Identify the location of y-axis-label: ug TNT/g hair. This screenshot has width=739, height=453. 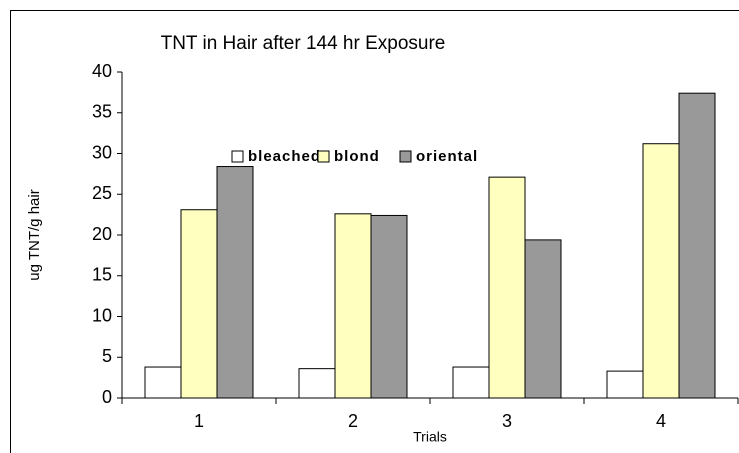
(34, 234).